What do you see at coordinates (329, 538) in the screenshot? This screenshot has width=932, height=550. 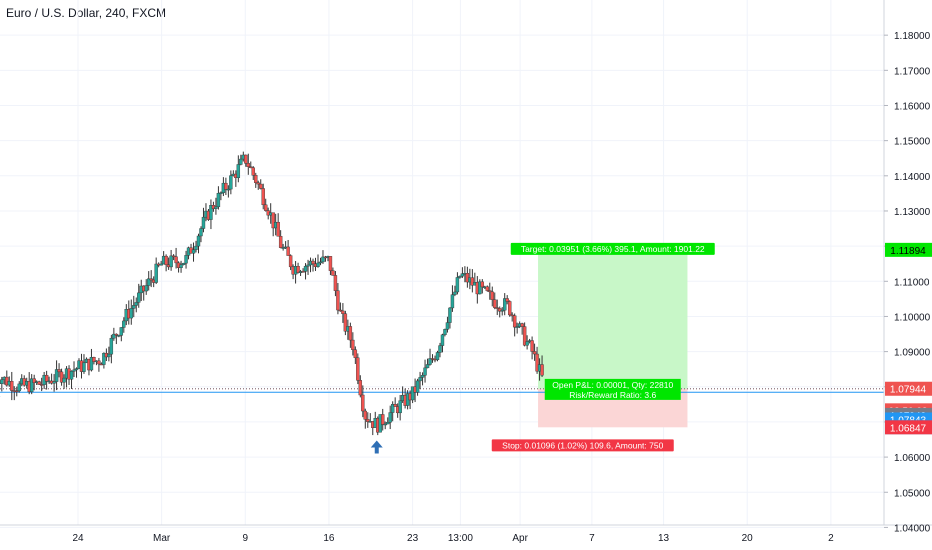 I see `x-tick-label: 16` at bounding box center [329, 538].